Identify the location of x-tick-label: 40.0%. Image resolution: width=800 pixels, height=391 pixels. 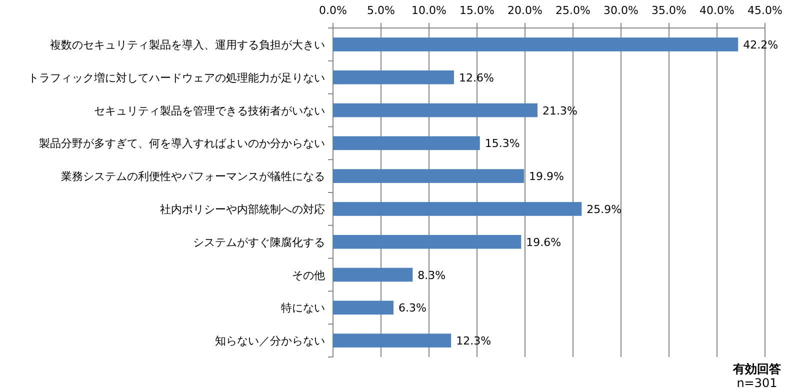
(717, 10).